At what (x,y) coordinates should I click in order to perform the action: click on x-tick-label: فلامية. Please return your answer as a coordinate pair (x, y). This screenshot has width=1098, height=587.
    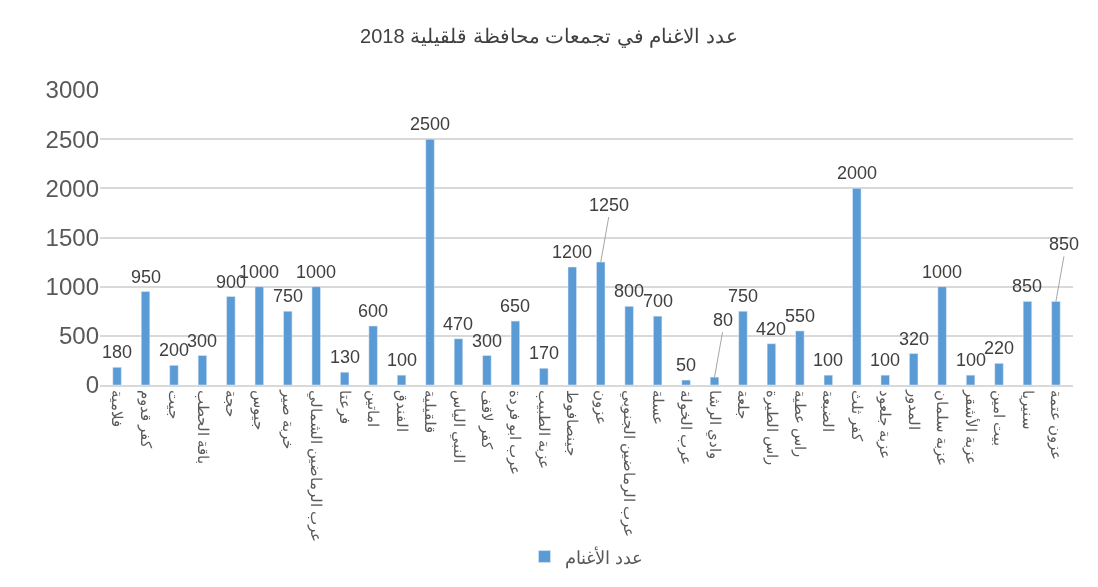
    Looking at the image, I should click on (118, 408).